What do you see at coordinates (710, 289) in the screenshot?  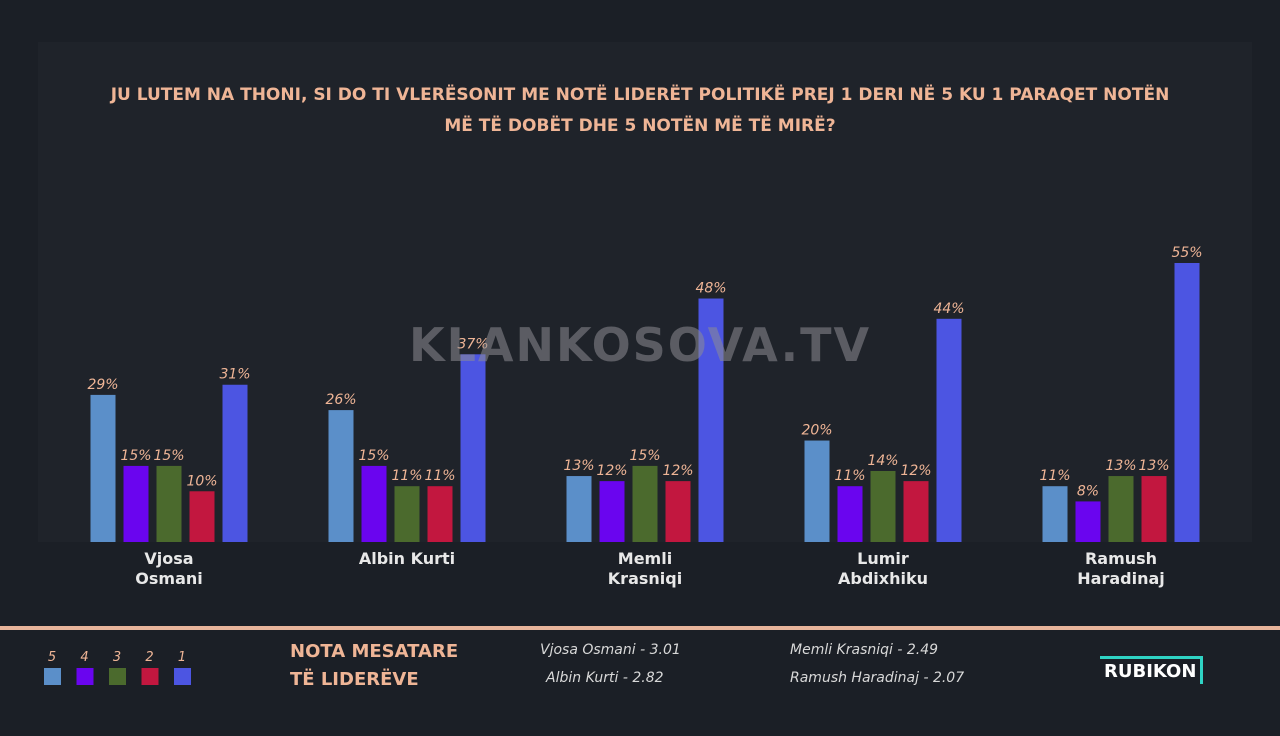 I see `value-label: 48%` at bounding box center [710, 289].